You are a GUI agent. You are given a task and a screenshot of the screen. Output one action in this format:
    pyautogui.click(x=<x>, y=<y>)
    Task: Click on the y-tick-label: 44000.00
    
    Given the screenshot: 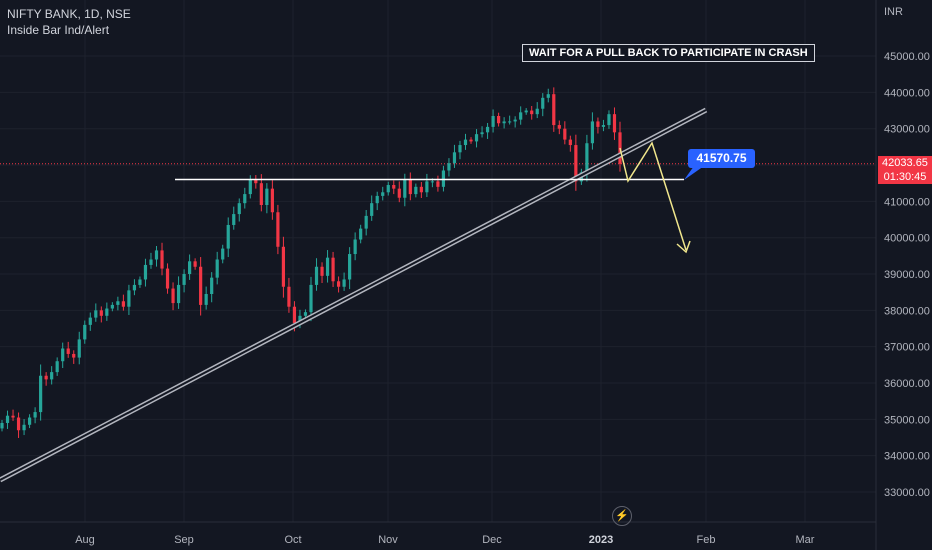 What is the action you would take?
    pyautogui.click(x=907, y=93)
    